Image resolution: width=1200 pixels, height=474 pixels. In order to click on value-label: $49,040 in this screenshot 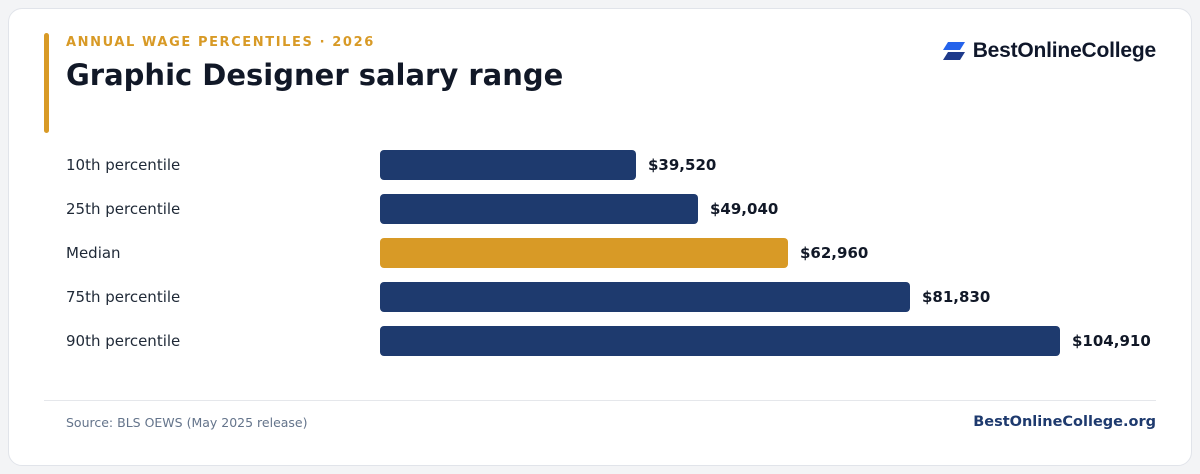, I will do `click(744, 209)`.